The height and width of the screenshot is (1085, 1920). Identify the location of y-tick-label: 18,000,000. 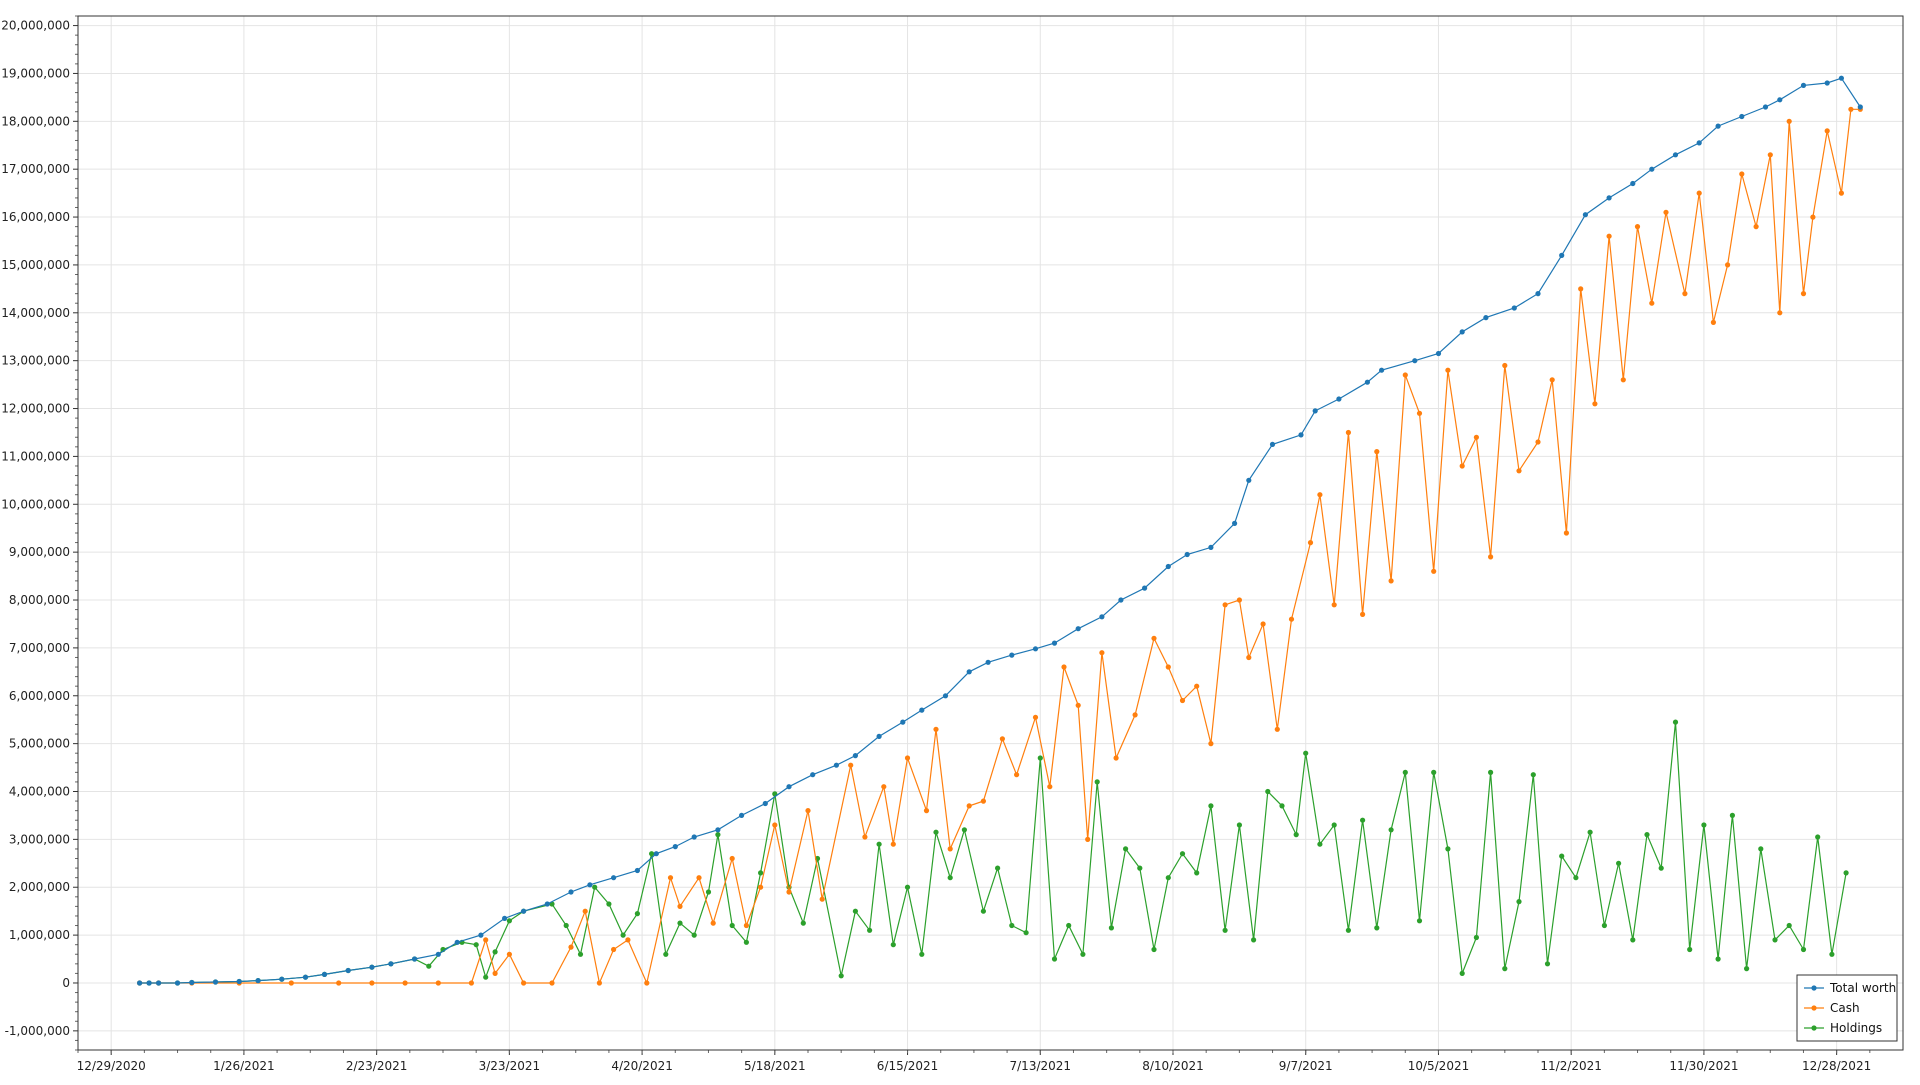
(35, 121).